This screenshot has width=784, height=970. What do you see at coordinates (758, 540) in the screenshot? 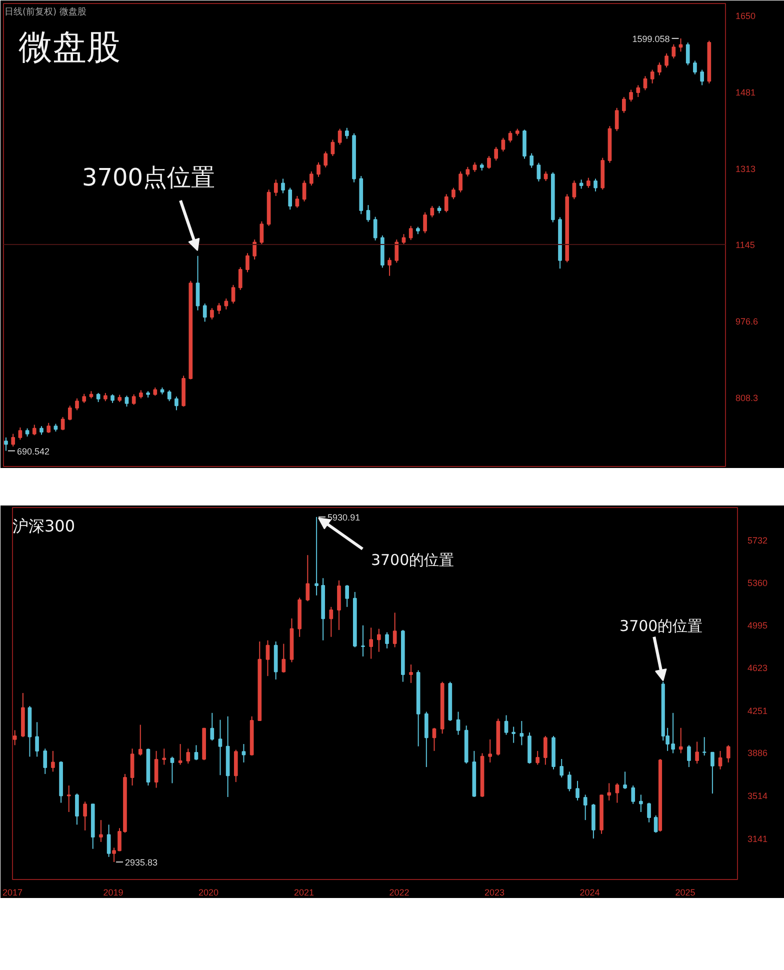
I see `y-tick-label: 5732` at bounding box center [758, 540].